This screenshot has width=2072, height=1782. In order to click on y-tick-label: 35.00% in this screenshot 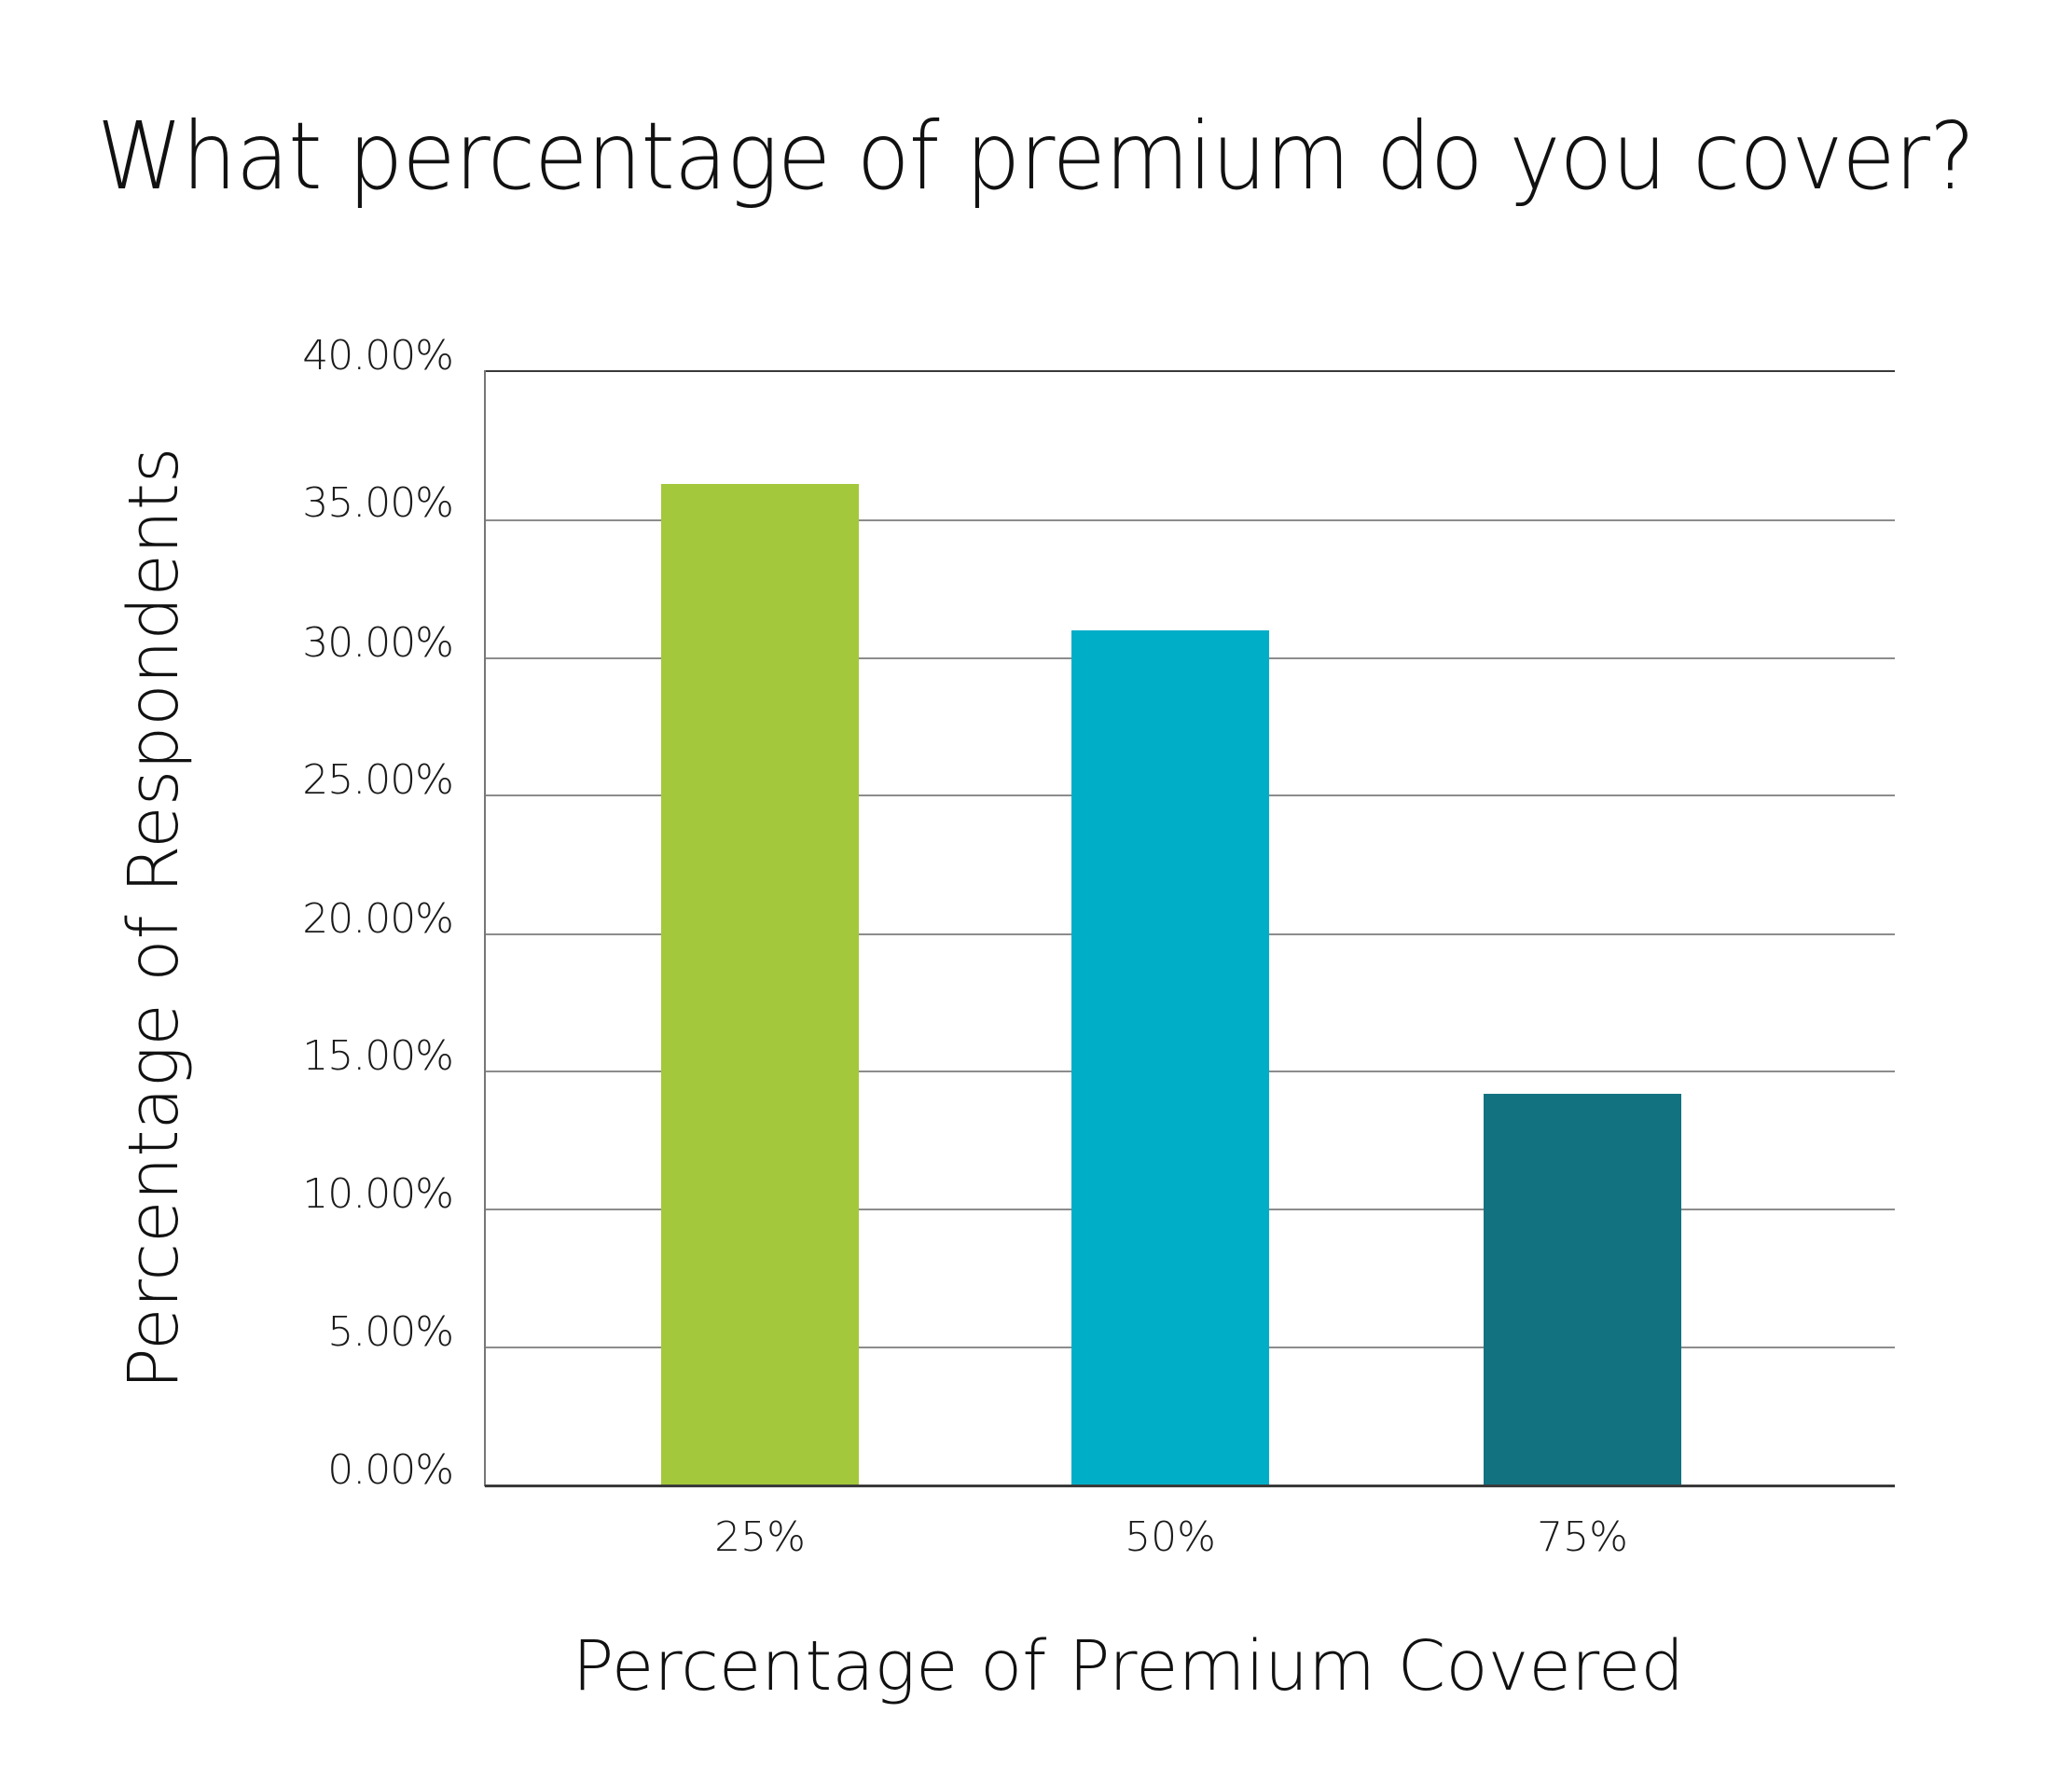, I will do `click(378, 503)`.